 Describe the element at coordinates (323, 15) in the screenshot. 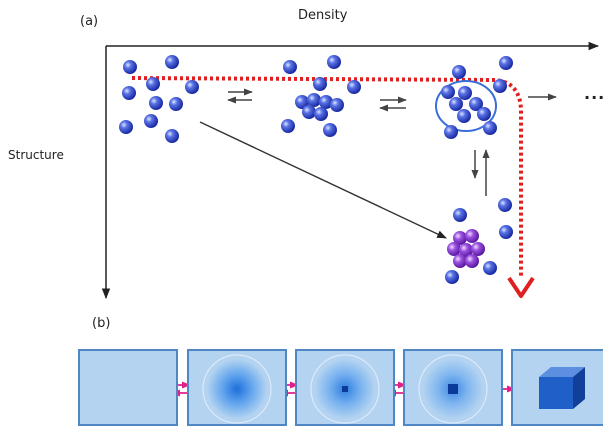

I see `density-axis-label: Density` at that location.